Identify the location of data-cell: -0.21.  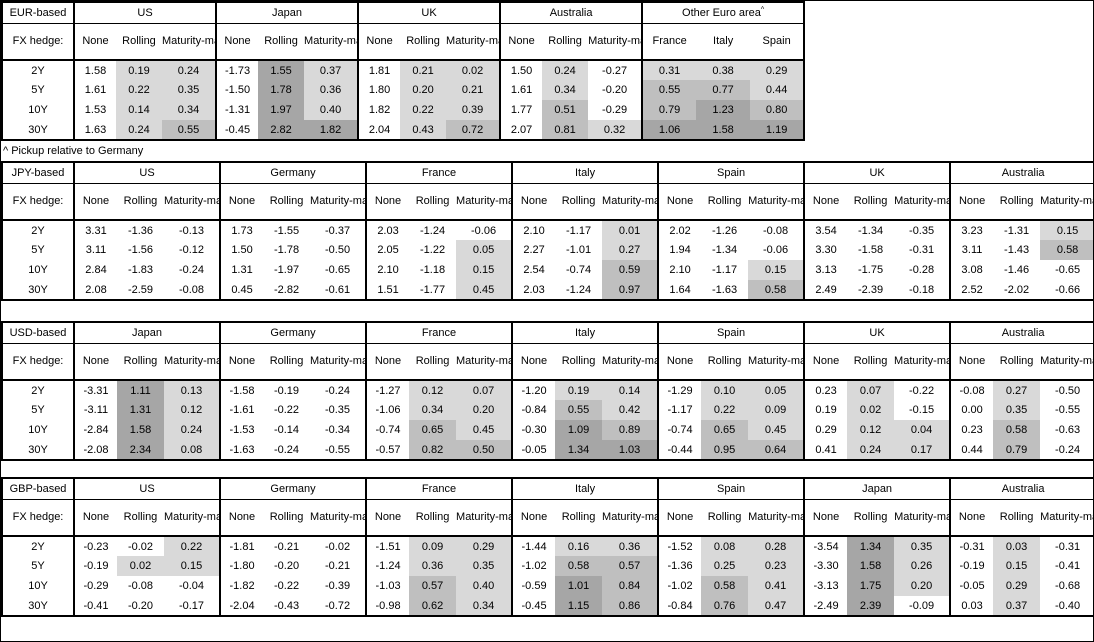
(337, 566).